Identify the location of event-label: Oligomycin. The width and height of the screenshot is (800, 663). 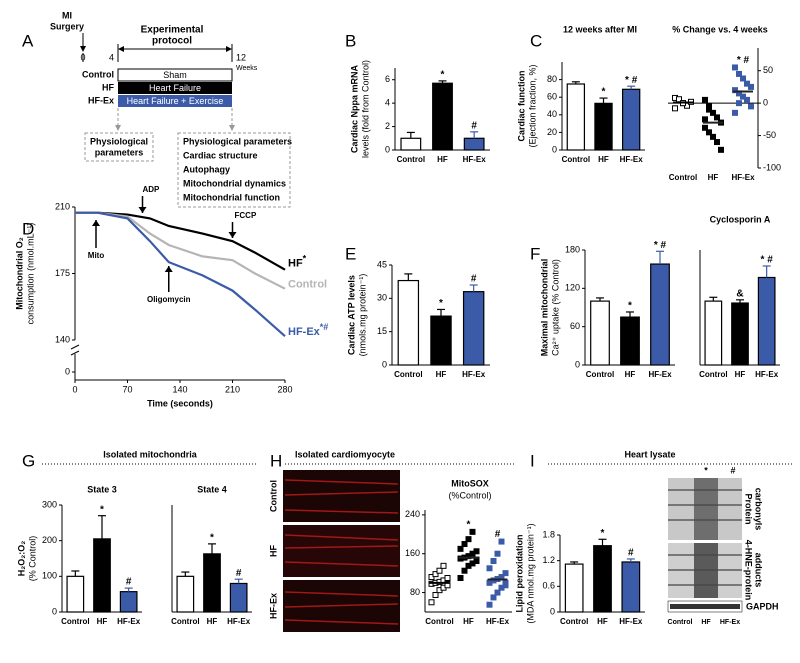
(169, 299).